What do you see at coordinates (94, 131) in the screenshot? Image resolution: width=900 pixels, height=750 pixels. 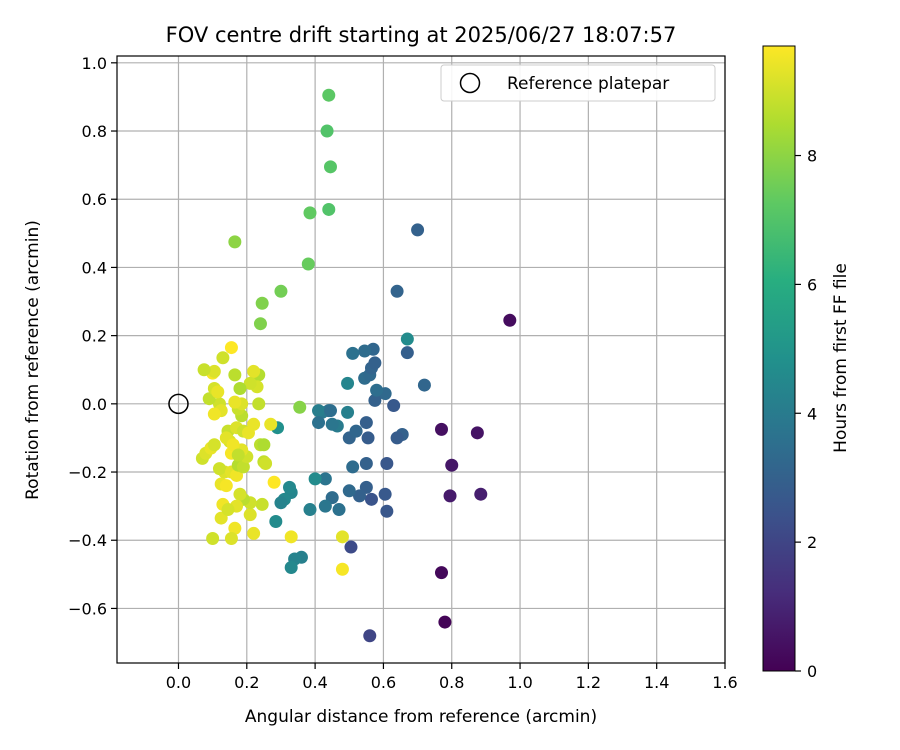 I see `y-tick-label: 0.8` at bounding box center [94, 131].